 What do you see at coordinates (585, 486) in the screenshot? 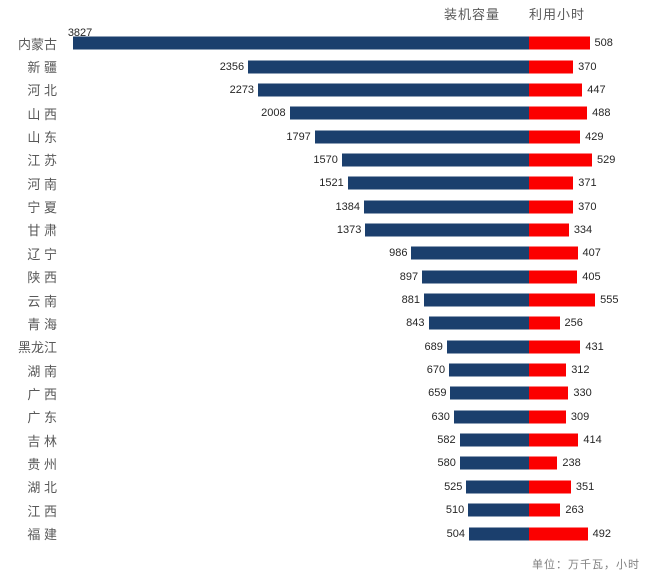
I see `hours-value: 351` at bounding box center [585, 486].